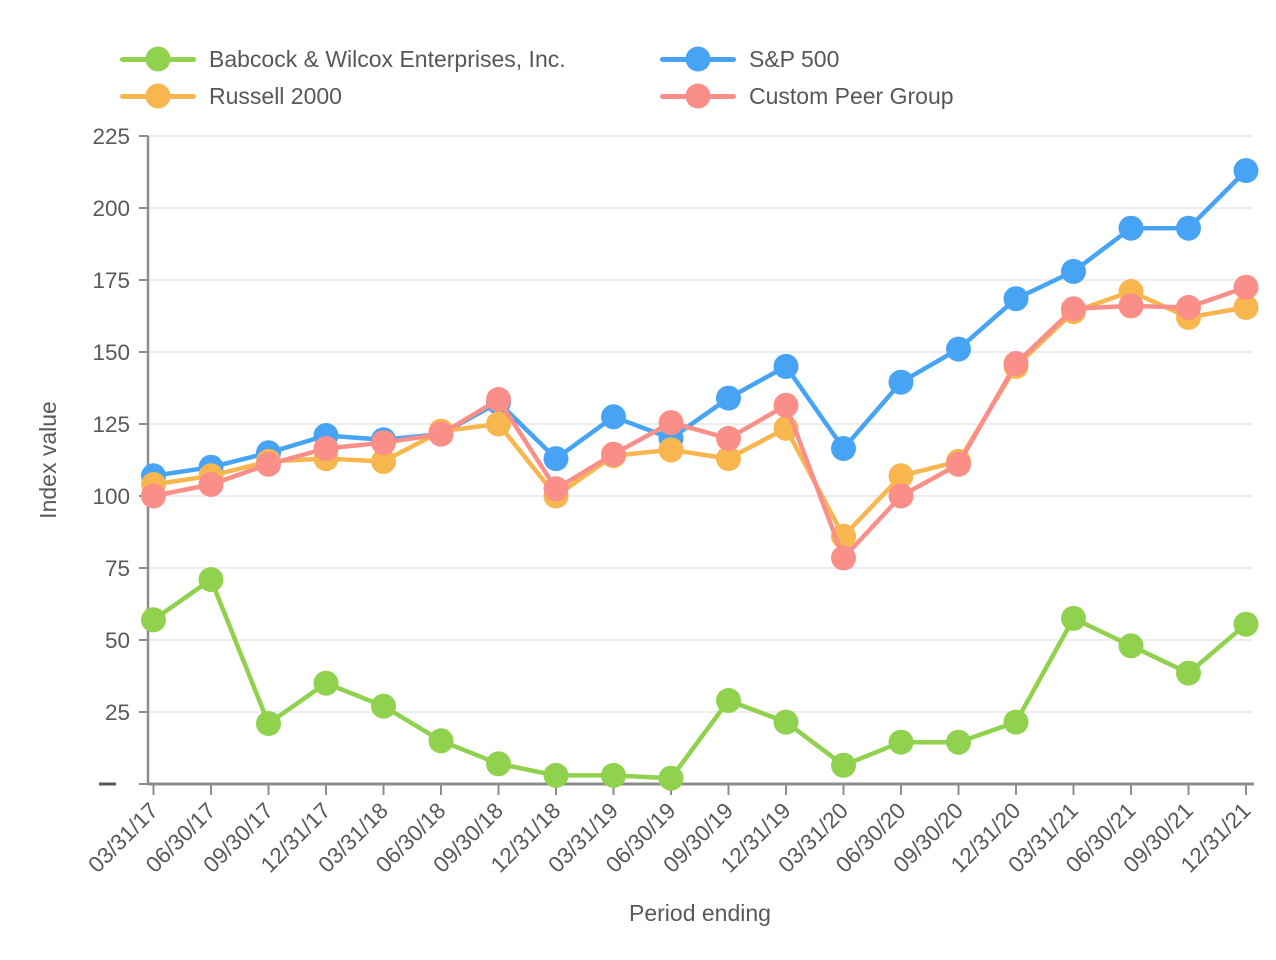 The image size is (1276, 960). I want to click on y-tick-label: 75, so click(117, 568).